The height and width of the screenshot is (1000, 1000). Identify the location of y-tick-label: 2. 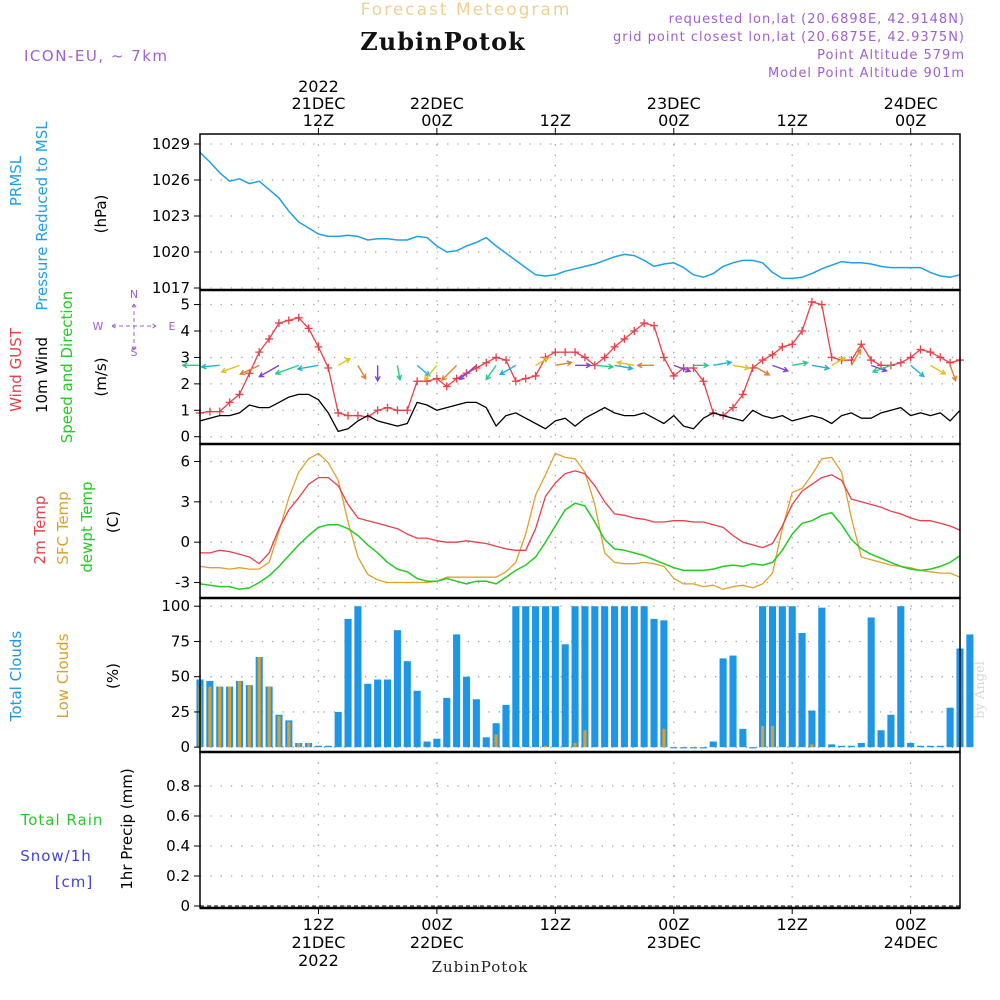
(185, 384).